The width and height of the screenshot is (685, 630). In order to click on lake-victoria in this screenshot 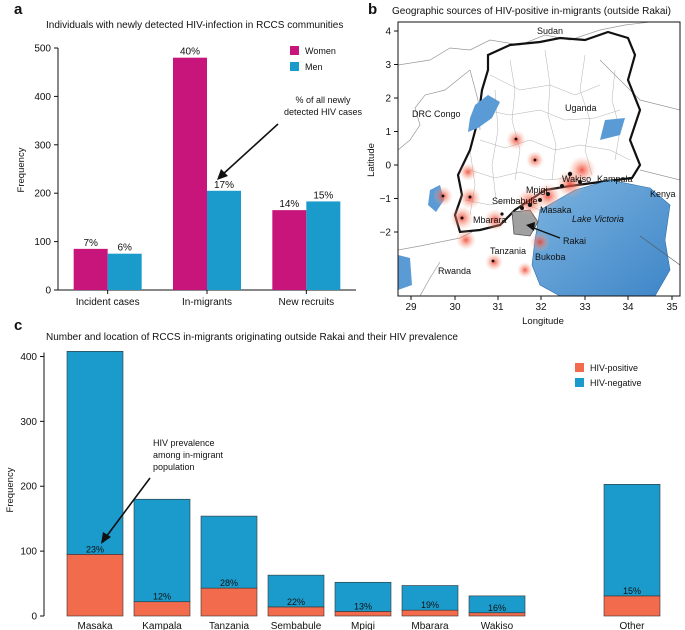, I will do `click(601, 237)`.